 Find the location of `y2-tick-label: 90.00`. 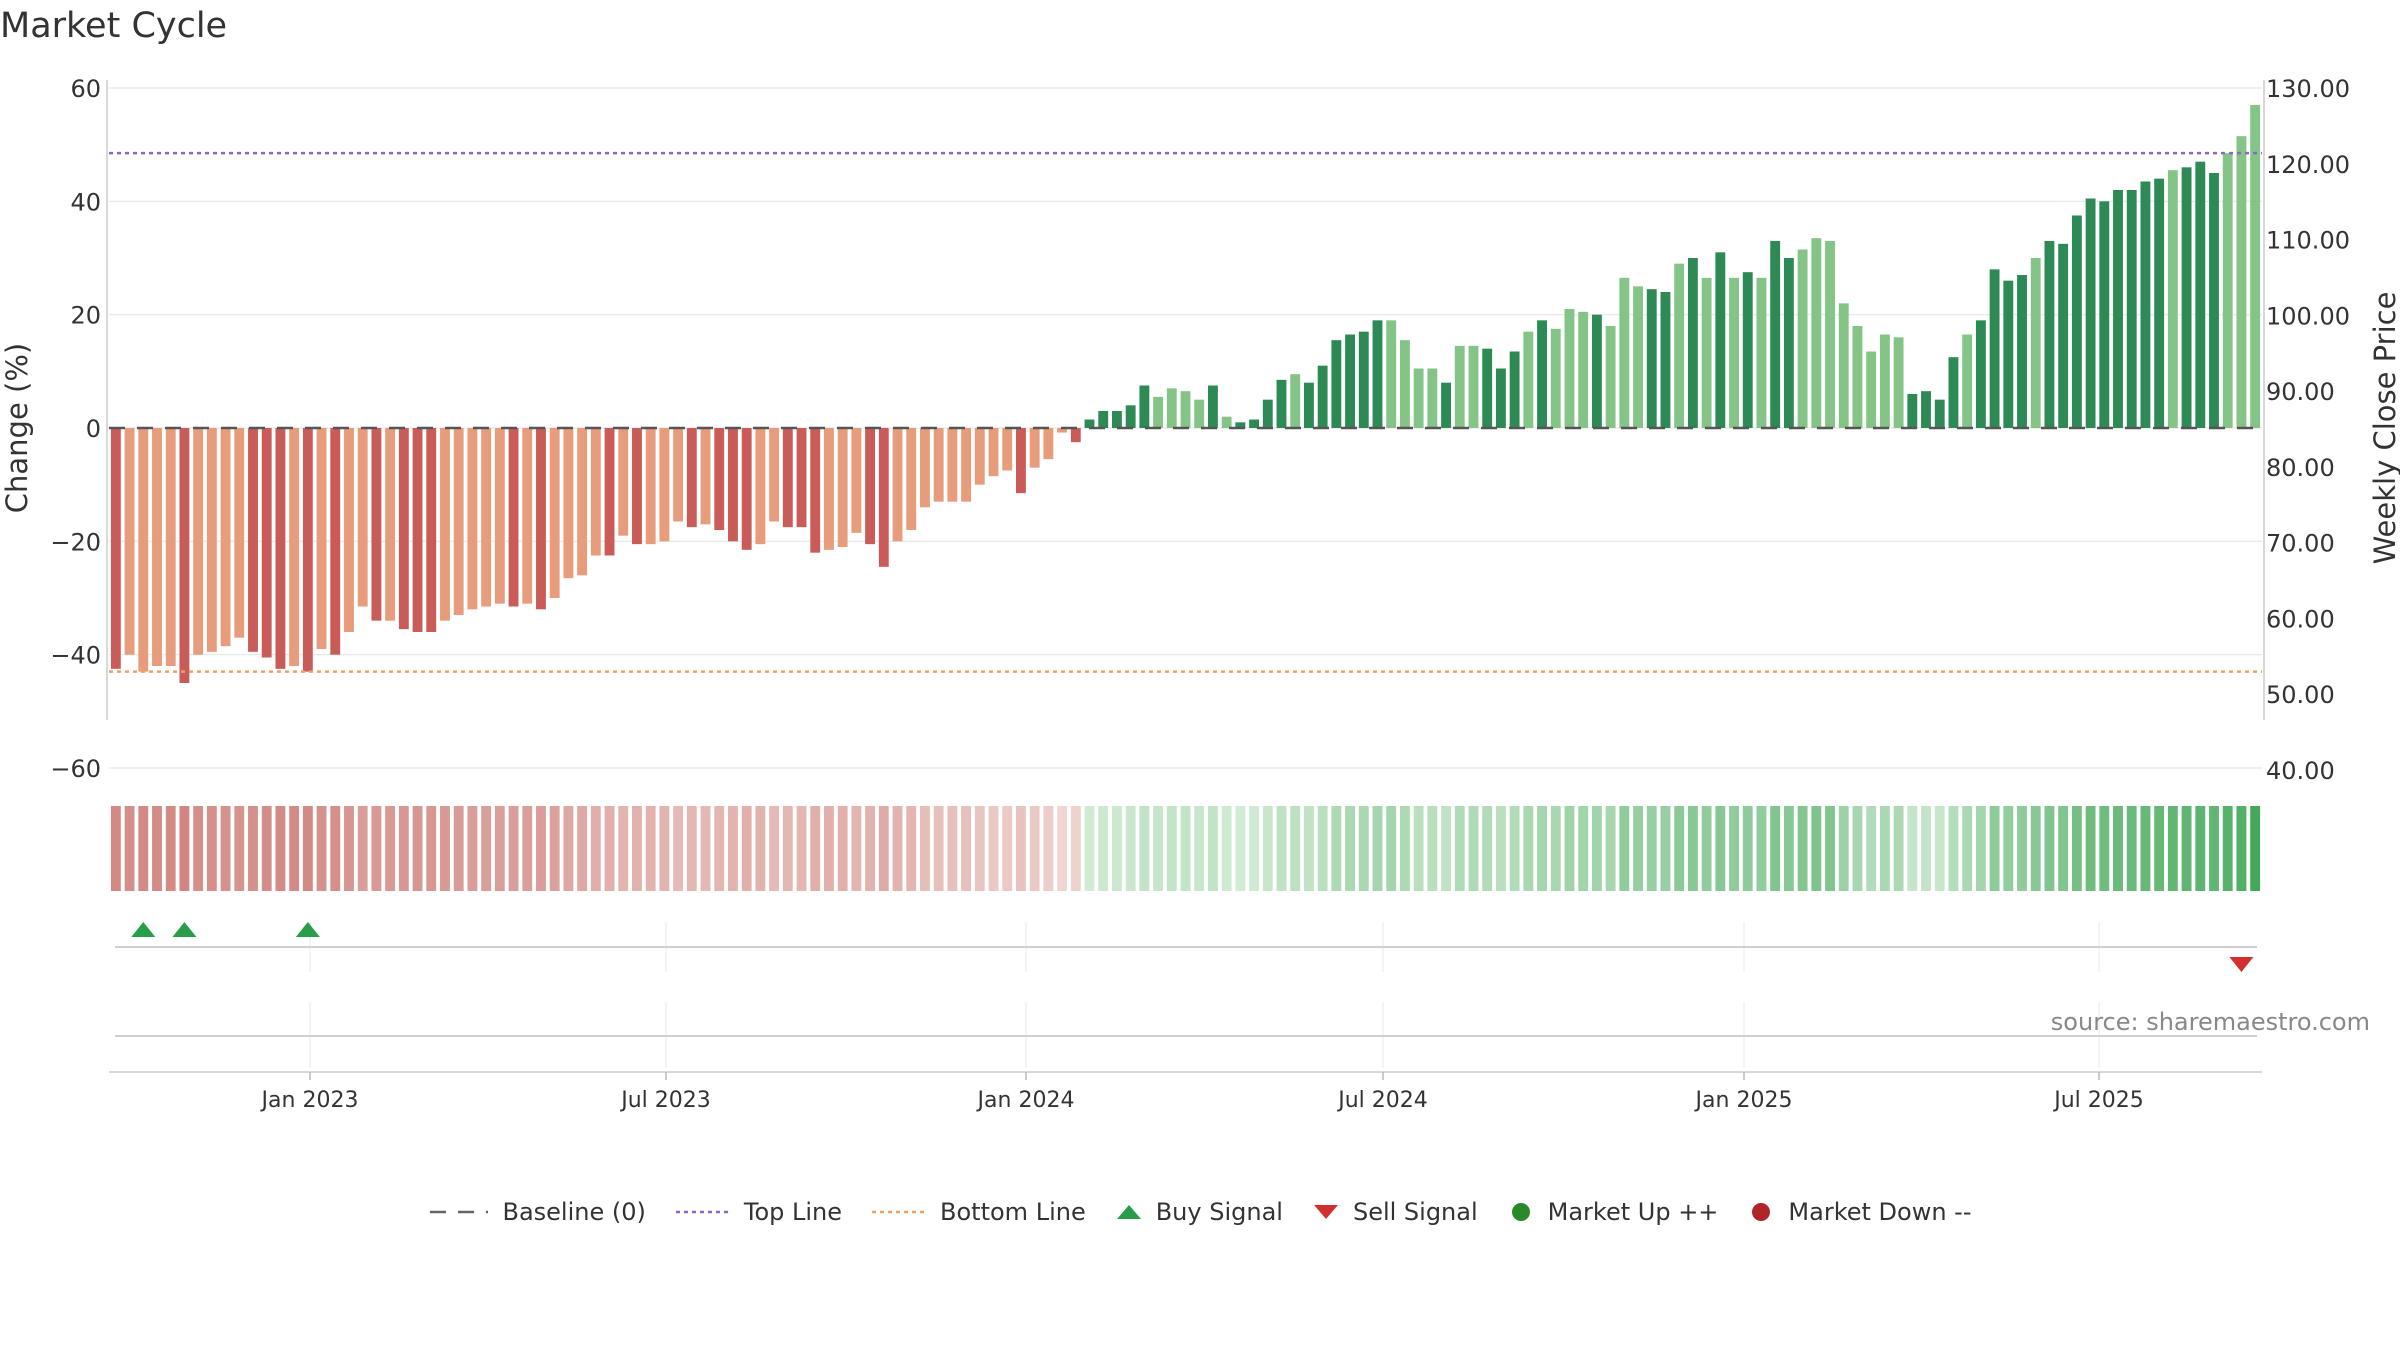

y2-tick-label: 90.00 is located at coordinates (2300, 392).